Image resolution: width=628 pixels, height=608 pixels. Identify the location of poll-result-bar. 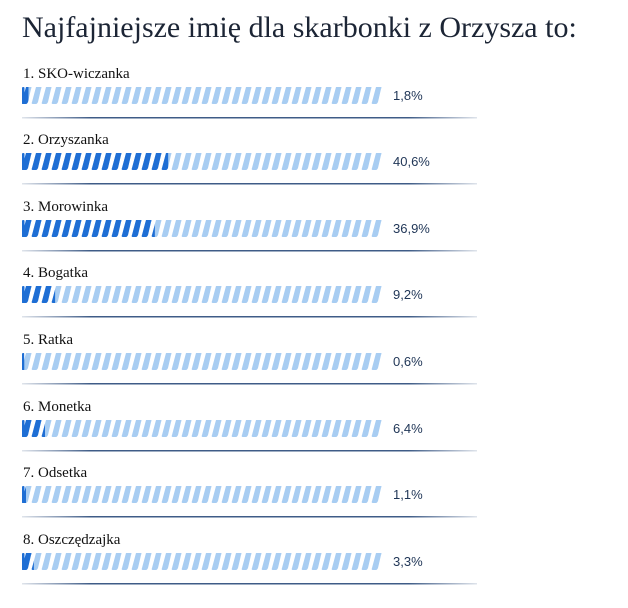
(202, 494).